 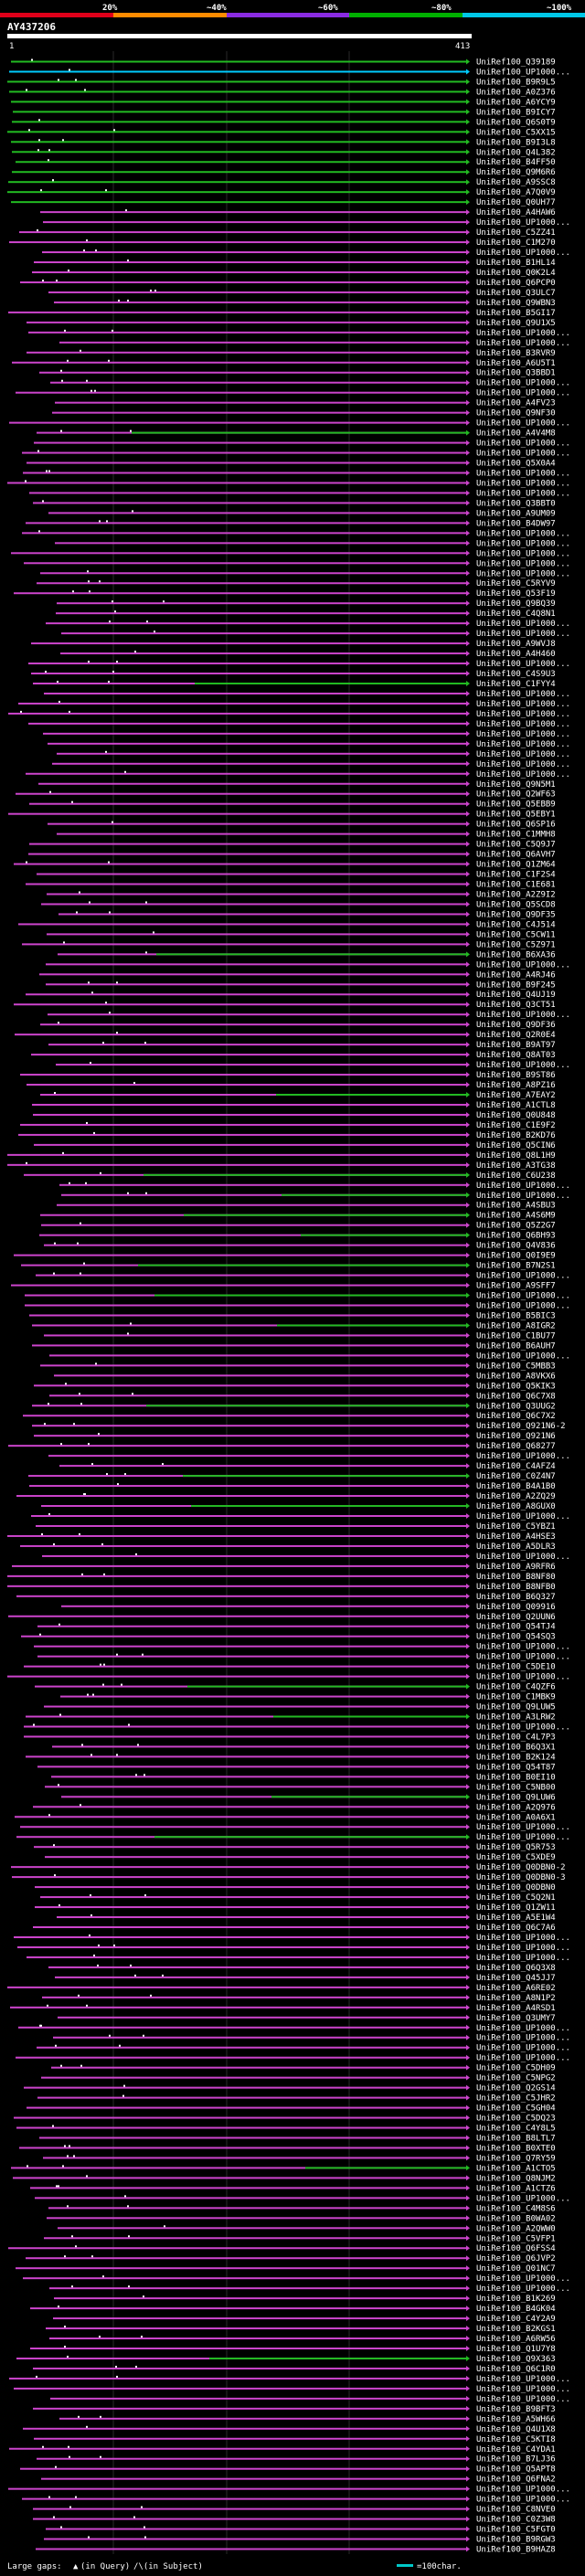 I want to click on hit-label: UniRef100_B2KD76, so click(x=516, y=1135).